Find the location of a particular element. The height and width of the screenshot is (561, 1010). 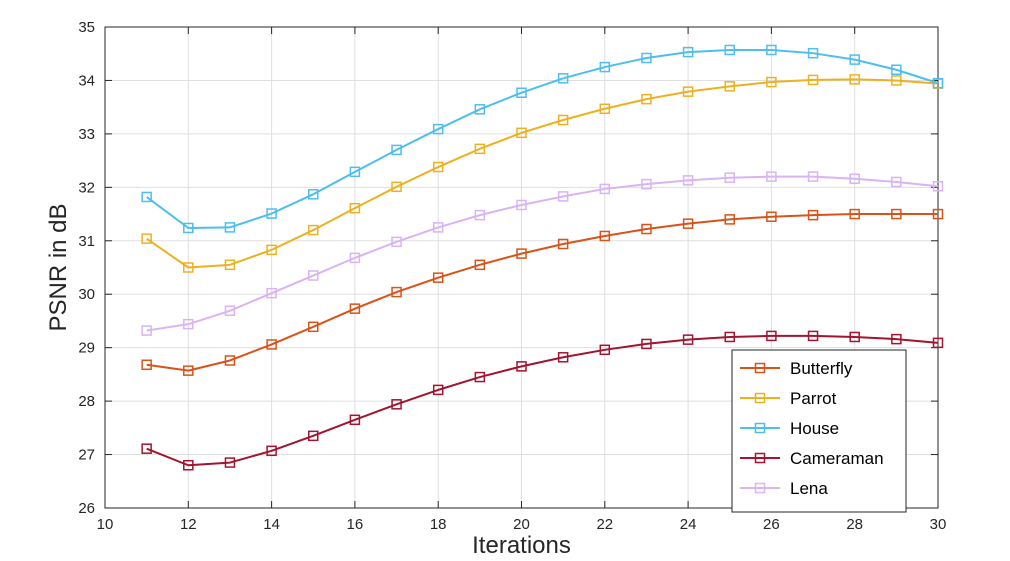

y-tick-label: 31 is located at coordinates (86, 241).